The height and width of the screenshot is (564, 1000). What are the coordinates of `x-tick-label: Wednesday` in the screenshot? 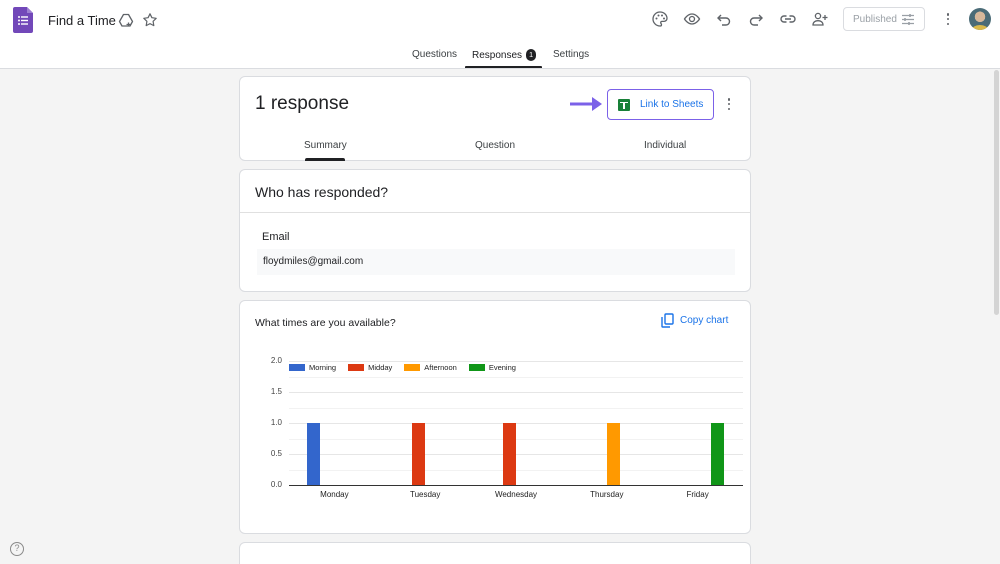 It's located at (516, 494).